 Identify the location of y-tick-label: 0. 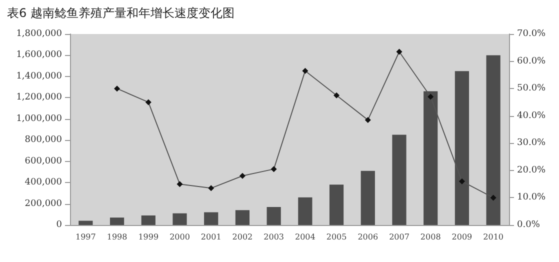
(59, 225).